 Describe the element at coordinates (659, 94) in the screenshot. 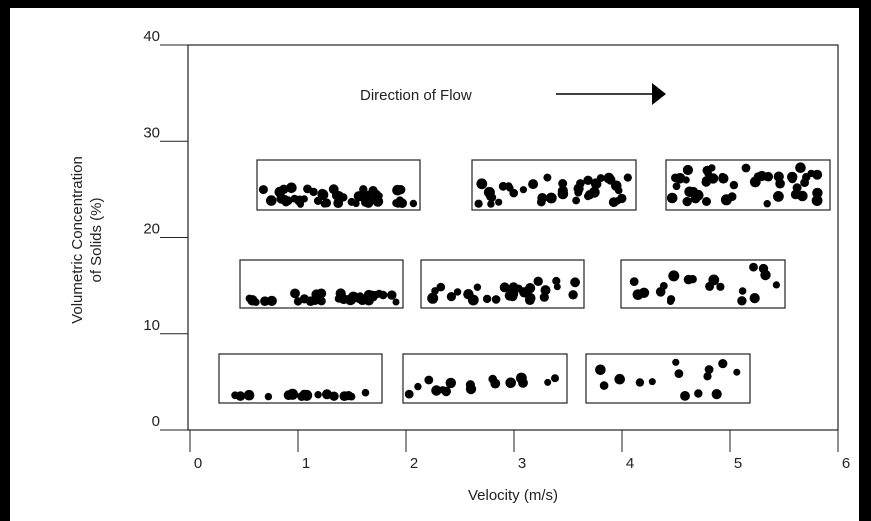

I see `flow-arrow-head` at that location.